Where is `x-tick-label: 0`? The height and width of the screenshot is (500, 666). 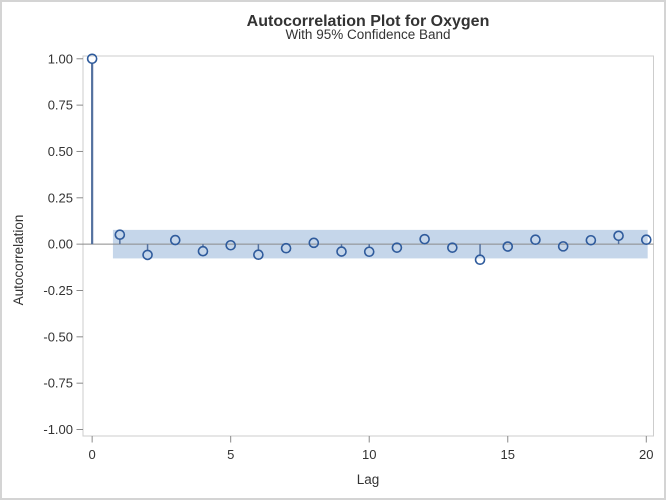
x-tick-label: 0 is located at coordinates (92, 454).